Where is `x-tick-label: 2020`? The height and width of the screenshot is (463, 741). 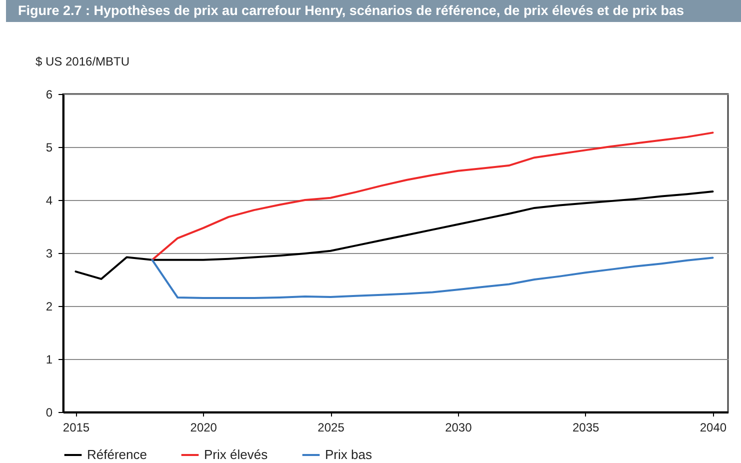
x-tick-label: 2020 is located at coordinates (204, 427).